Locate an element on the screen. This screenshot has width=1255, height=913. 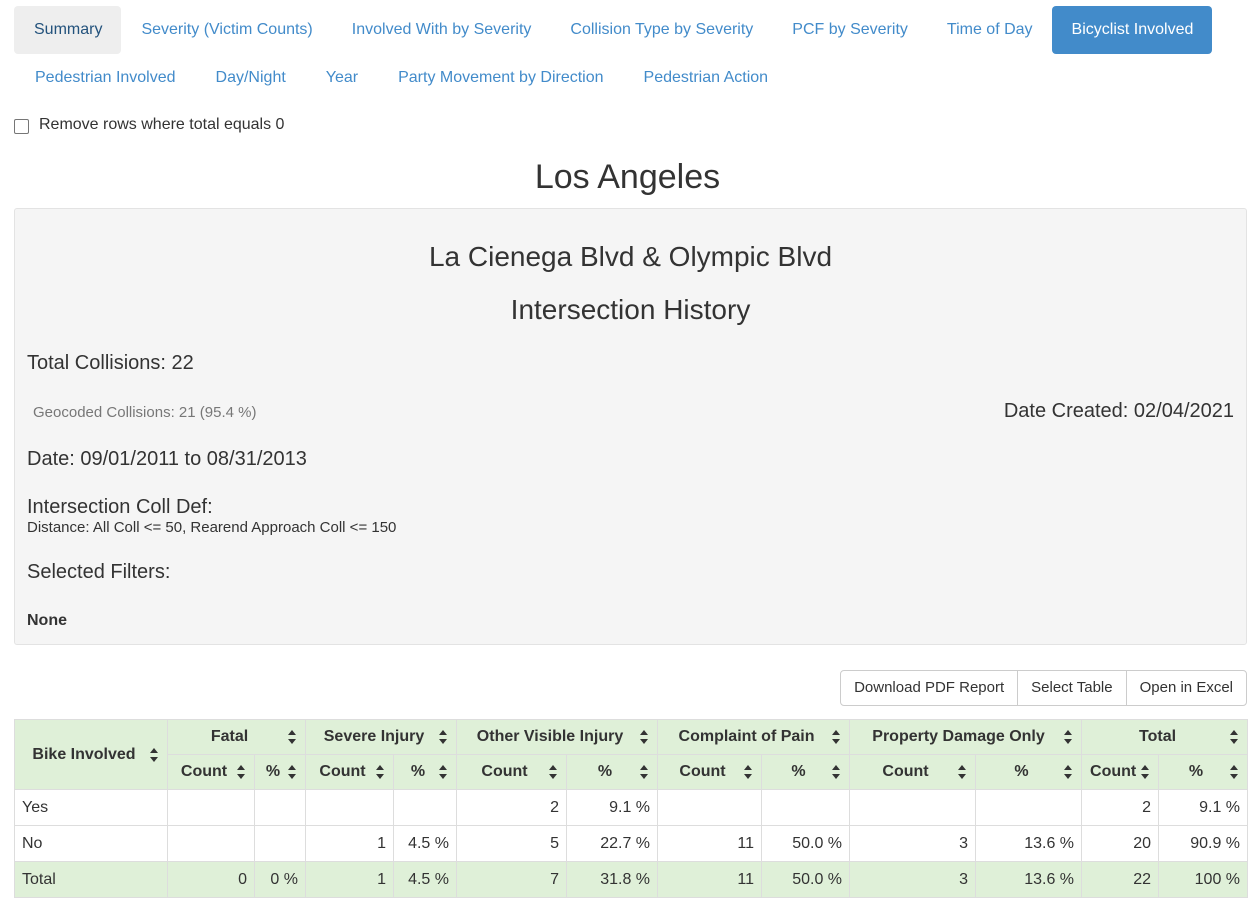
row-label: Yes is located at coordinates (91, 807).